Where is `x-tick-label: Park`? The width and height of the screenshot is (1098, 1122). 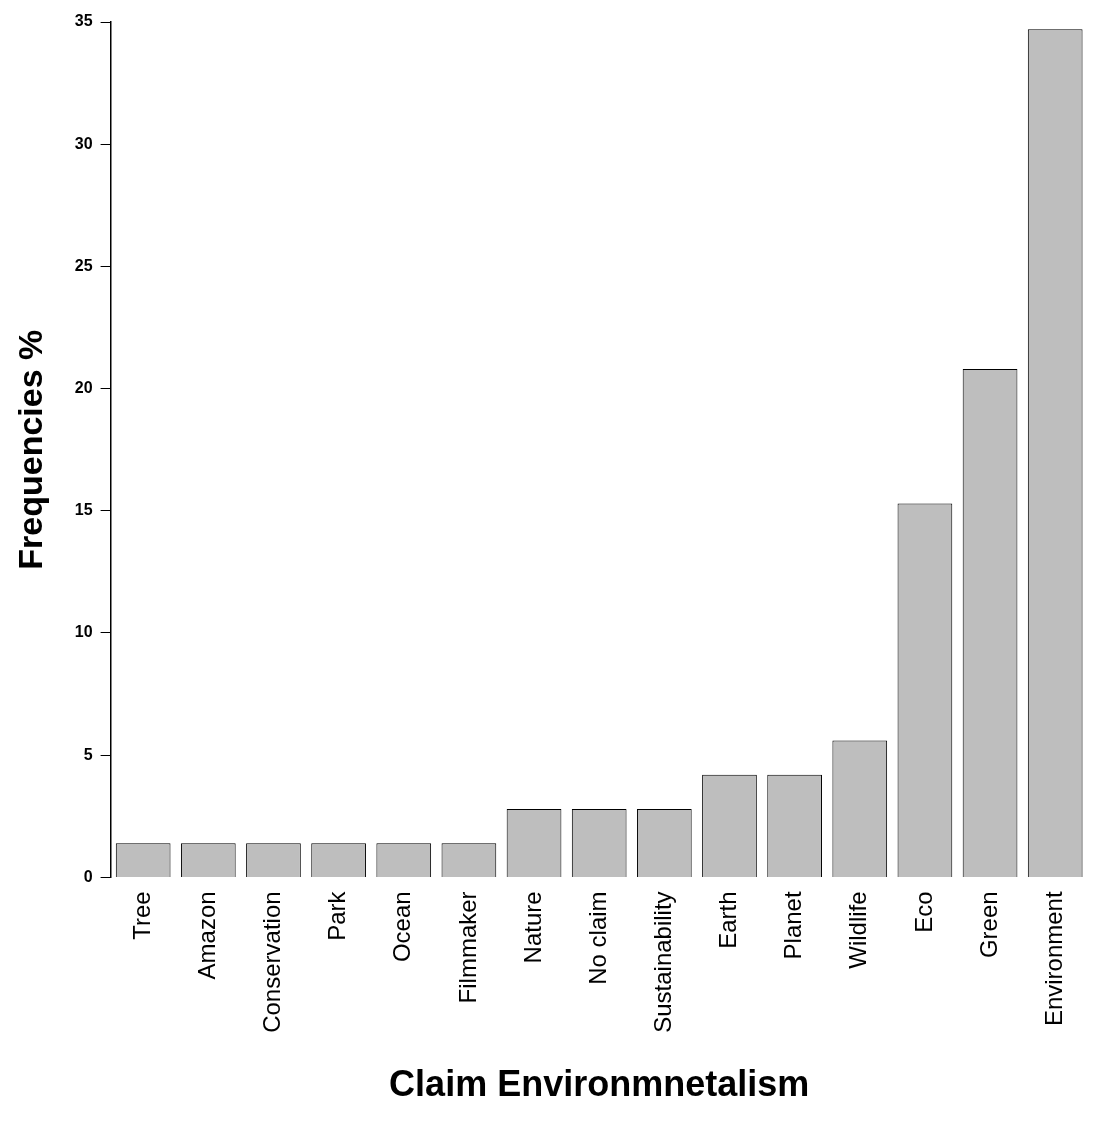
x-tick-label: Park is located at coordinates (337, 915).